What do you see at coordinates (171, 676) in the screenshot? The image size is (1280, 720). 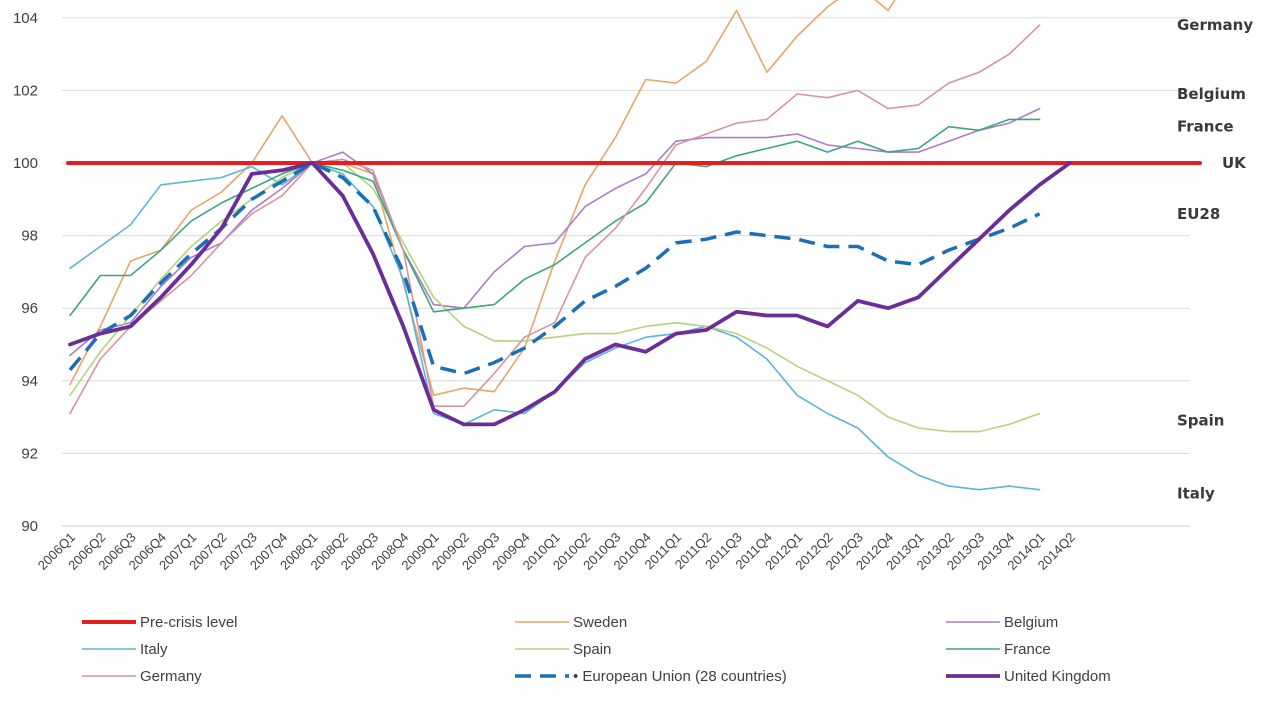 I see `legend-label: Germany` at bounding box center [171, 676].